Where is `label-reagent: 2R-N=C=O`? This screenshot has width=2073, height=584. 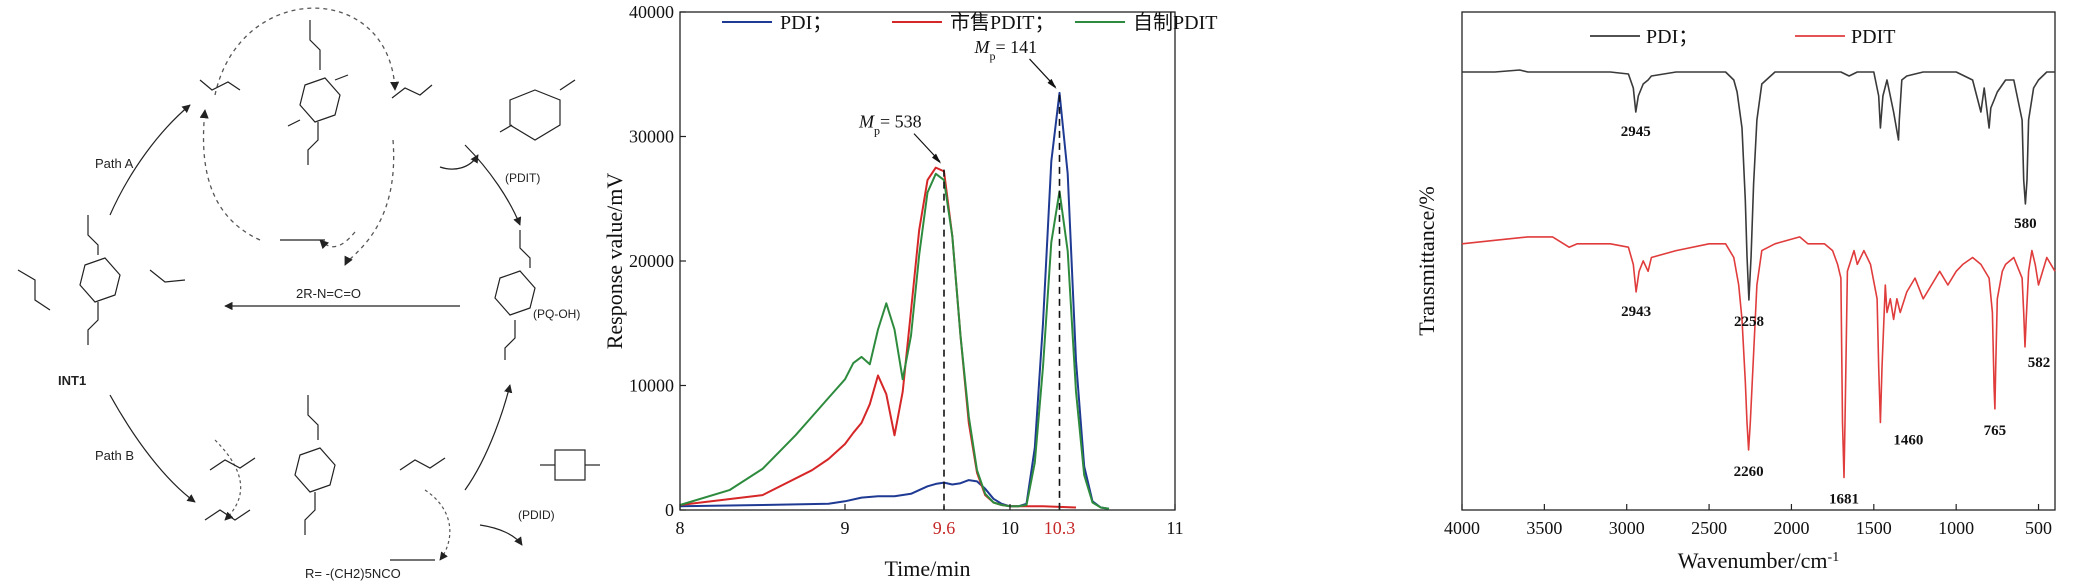 label-reagent: 2R-N=C=O is located at coordinates (328, 293).